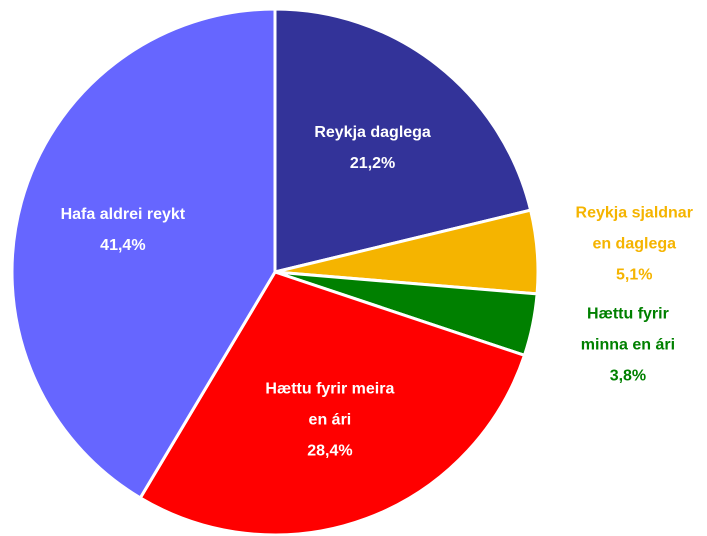 Image resolution: width=707 pixels, height=536 pixels. I want to click on value-label: 28,4%, so click(330, 451).